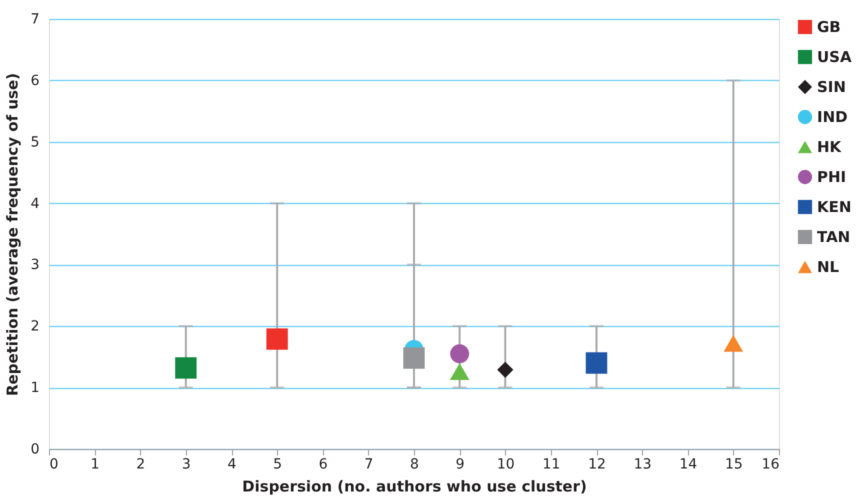 This screenshot has width=864, height=504. I want to click on x-tick-label: 2, so click(141, 464).